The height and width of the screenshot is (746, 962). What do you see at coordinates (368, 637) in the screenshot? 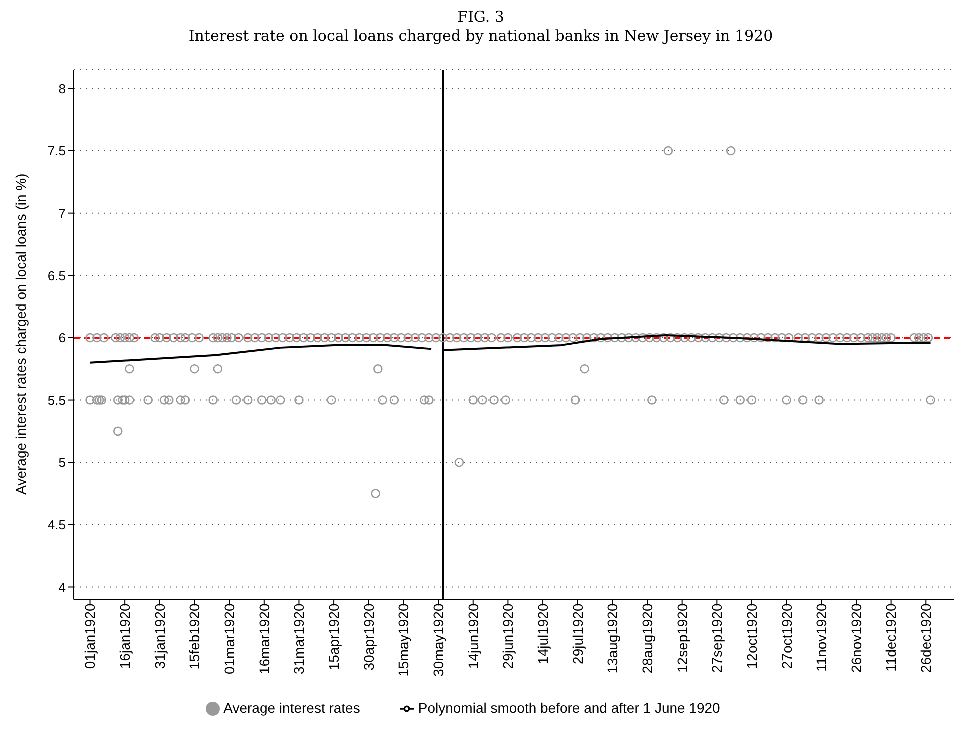
I see `x-tick-label: 30apr1920` at bounding box center [368, 637].